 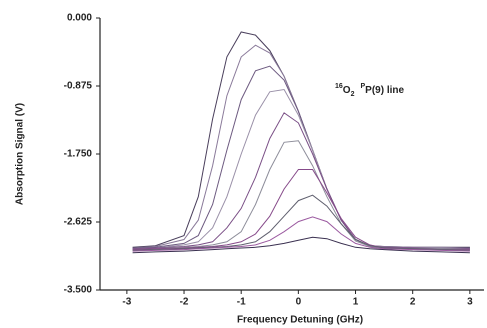 What do you see at coordinates (78, 222) in the screenshot?
I see `y-tick-label: -2.625` at bounding box center [78, 222].